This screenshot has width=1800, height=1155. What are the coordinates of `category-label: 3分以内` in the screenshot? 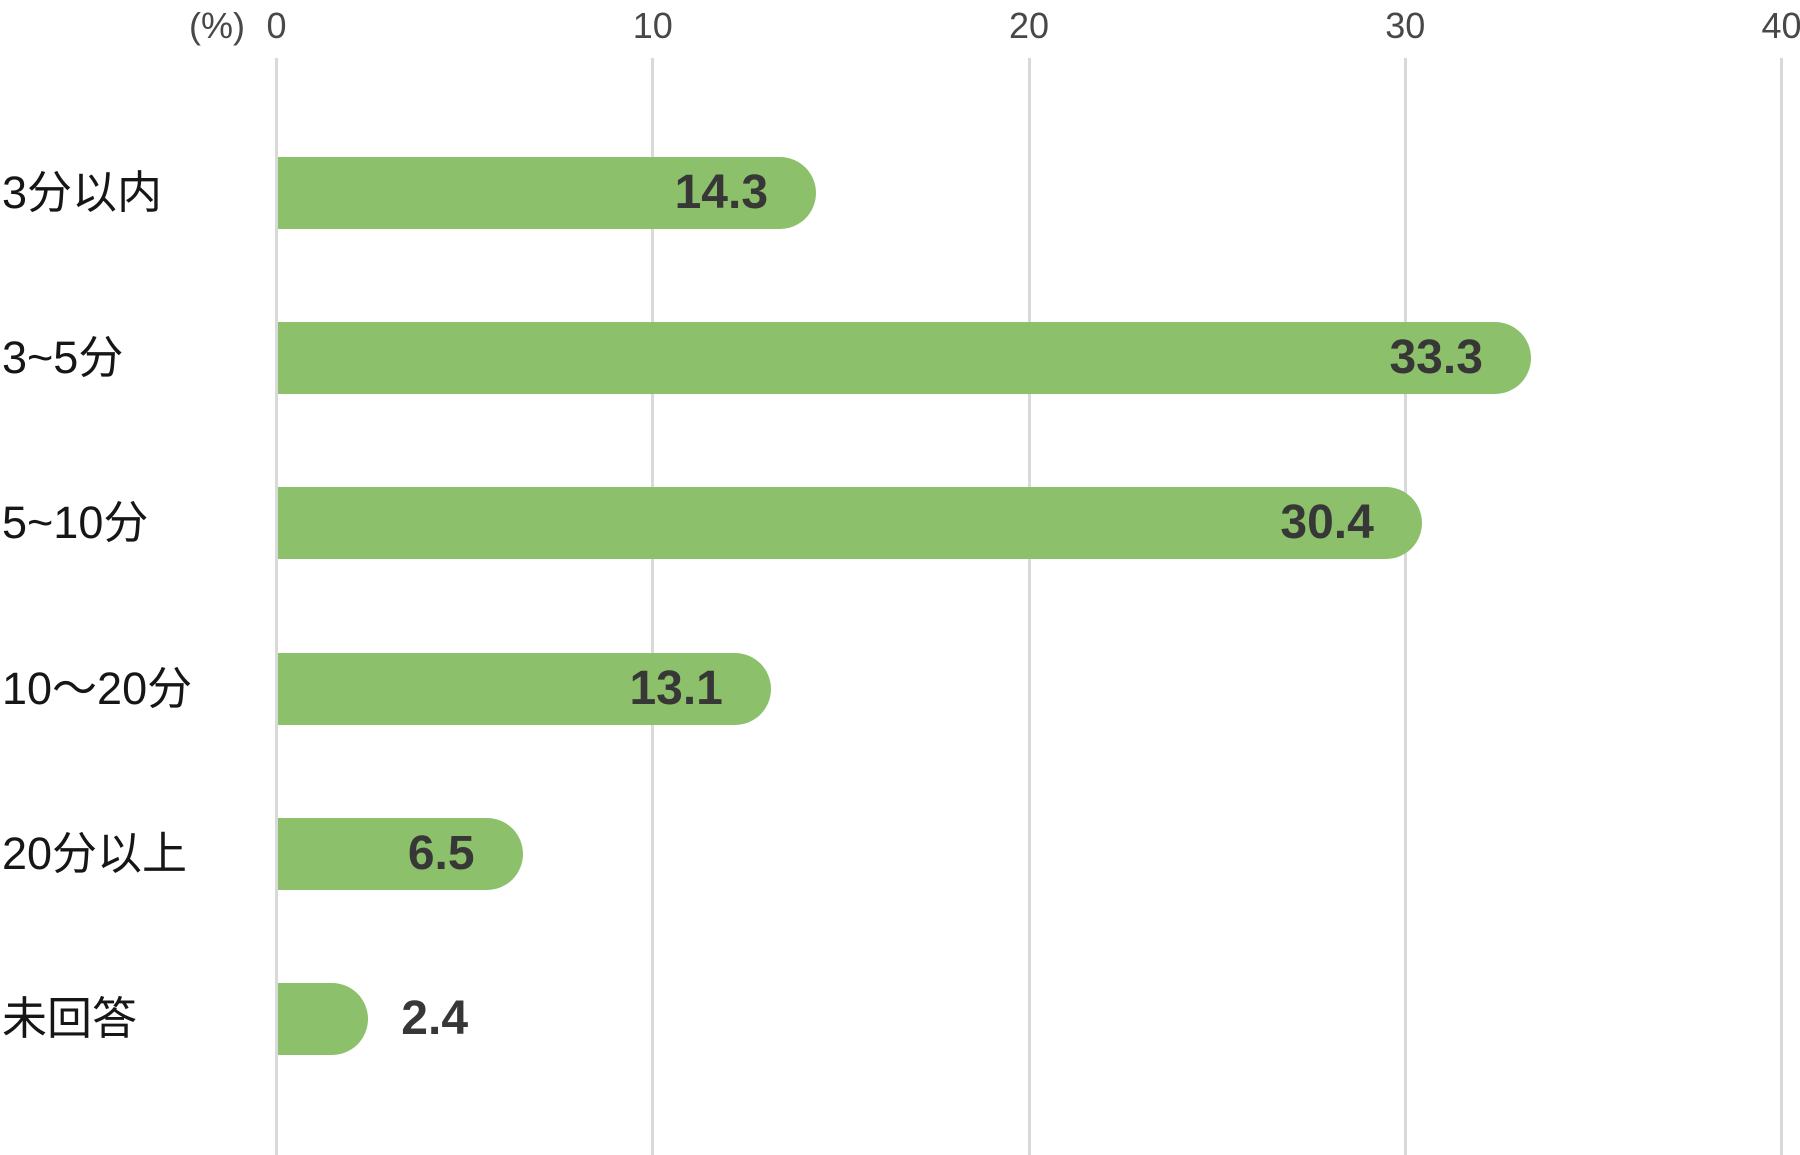 It's located at (82, 192).